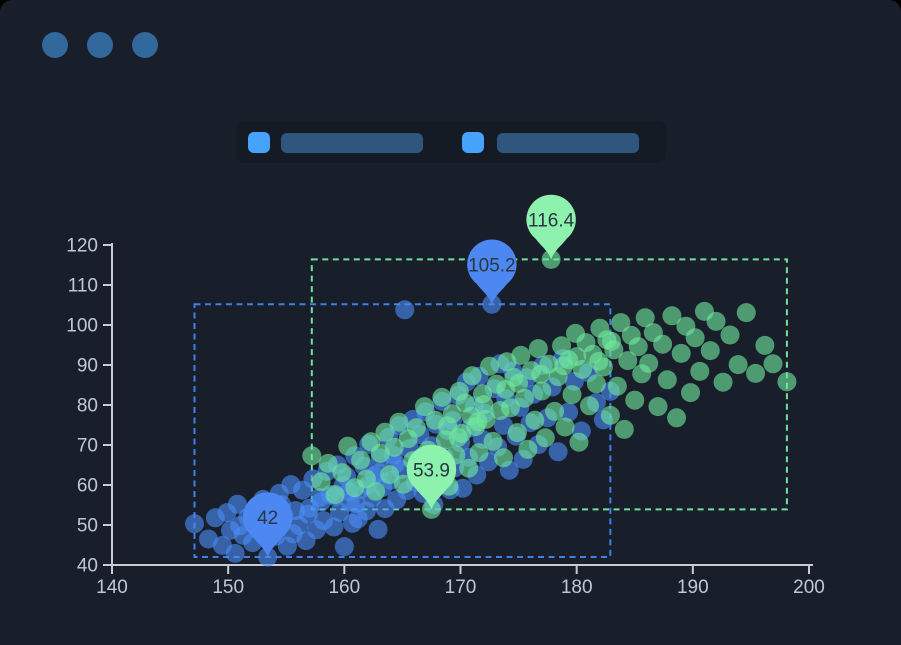 The image size is (901, 645). Describe the element at coordinates (228, 587) in the screenshot. I see `x-tick-label: 150` at that location.